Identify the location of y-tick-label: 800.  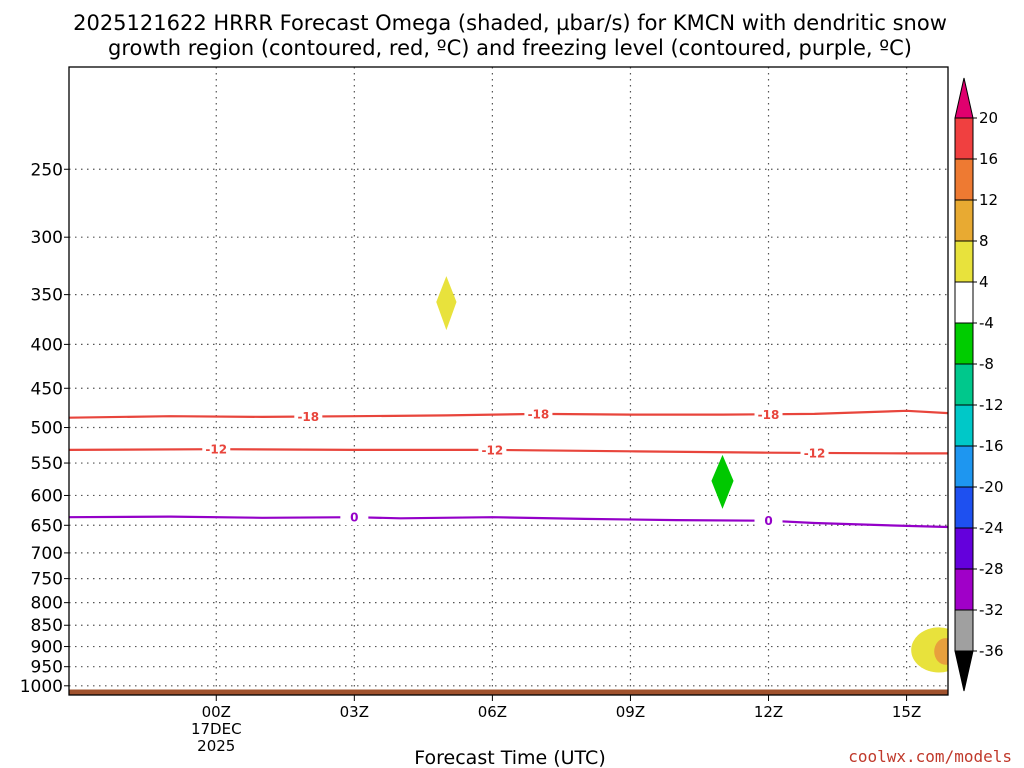
(47, 604).